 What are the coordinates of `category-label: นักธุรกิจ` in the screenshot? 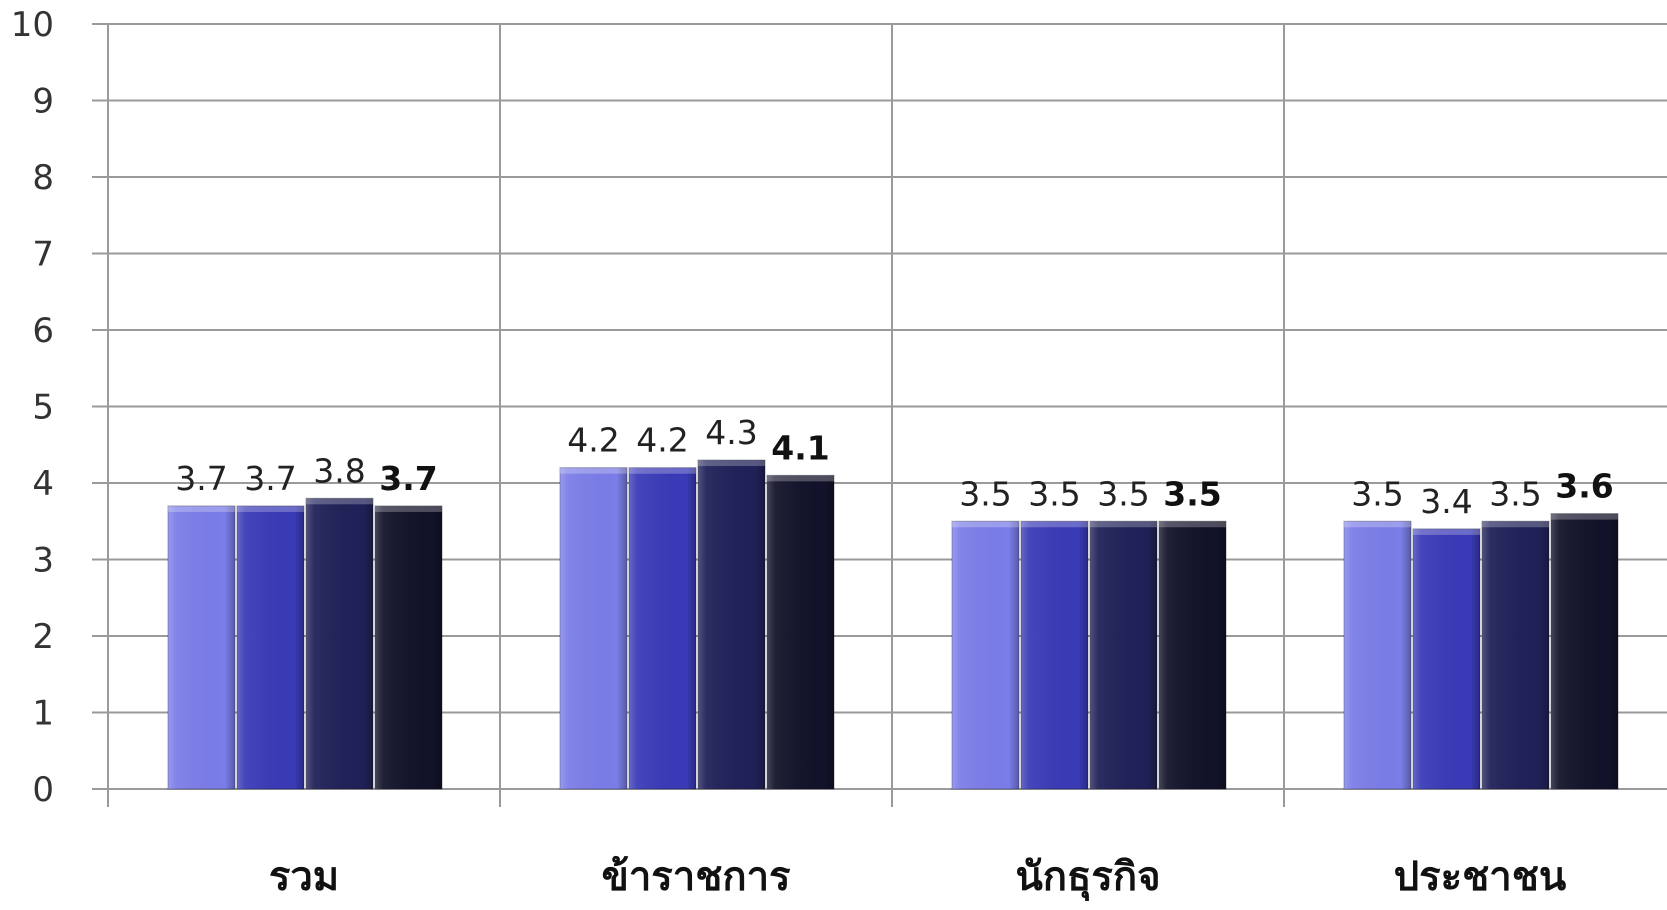 It's located at (1087, 878).